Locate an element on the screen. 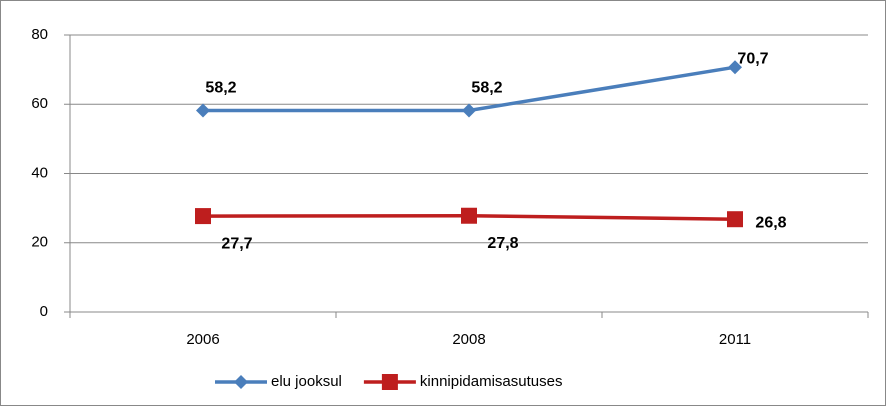  y-tick-label: 20 is located at coordinates (39, 242).